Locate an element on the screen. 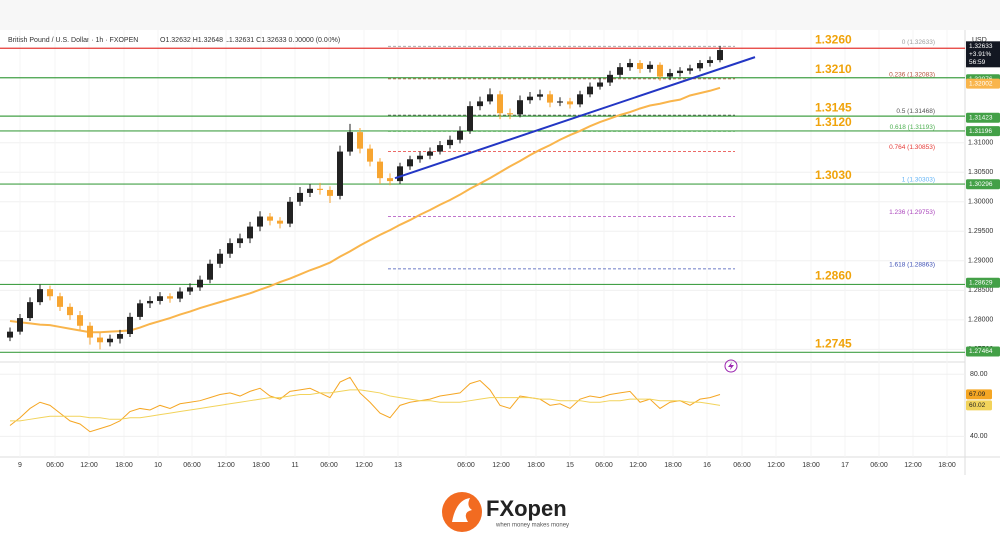 The height and width of the screenshot is (549, 1000). event-icon is located at coordinates (731, 366).